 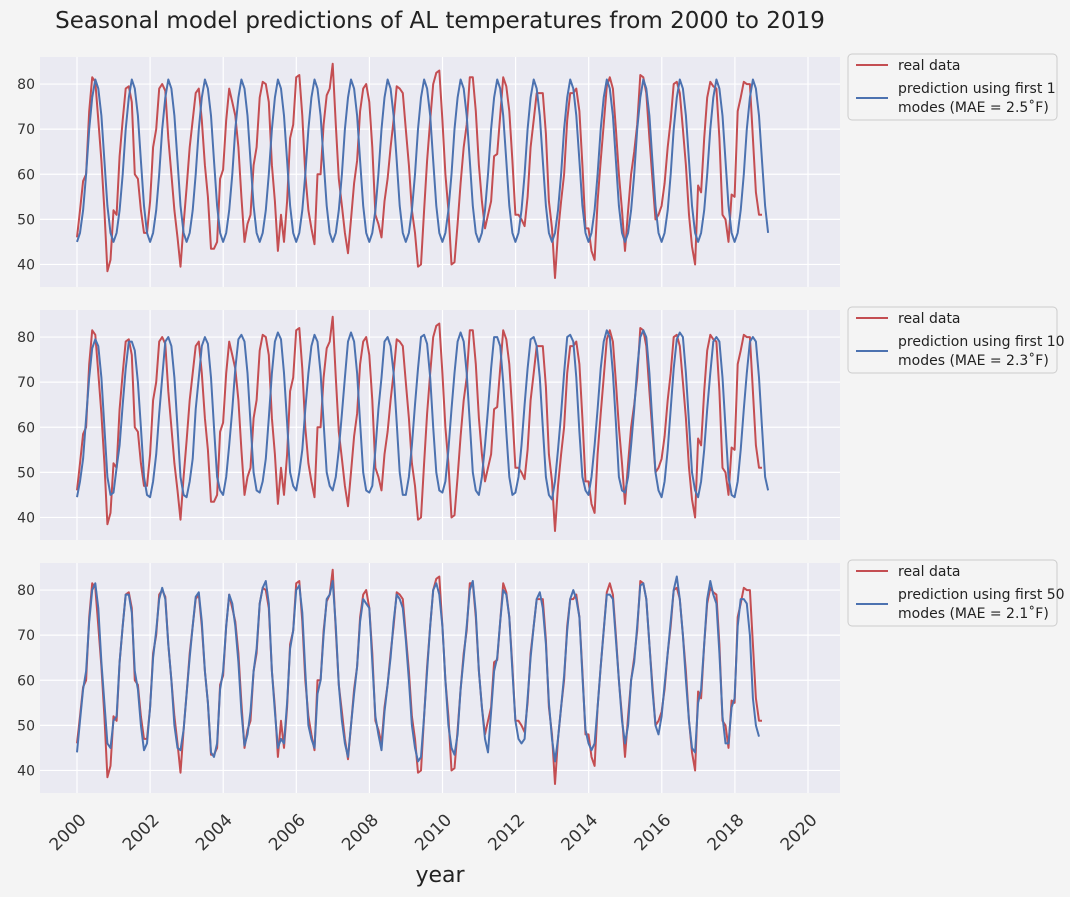 What do you see at coordinates (973, 360) in the screenshot?
I see `legend-label-prediction-line2: modes (MAE = 2.3˚F)` at bounding box center [973, 360].